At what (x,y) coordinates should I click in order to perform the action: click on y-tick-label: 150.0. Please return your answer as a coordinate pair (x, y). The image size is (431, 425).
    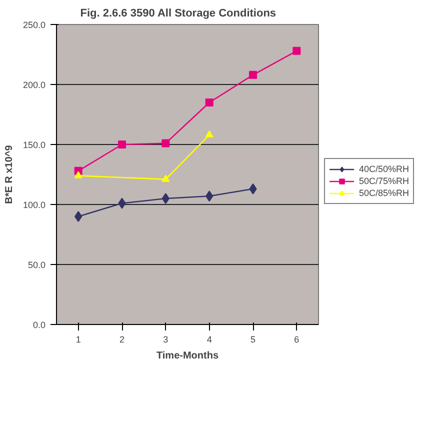
    Looking at the image, I should click on (34, 145).